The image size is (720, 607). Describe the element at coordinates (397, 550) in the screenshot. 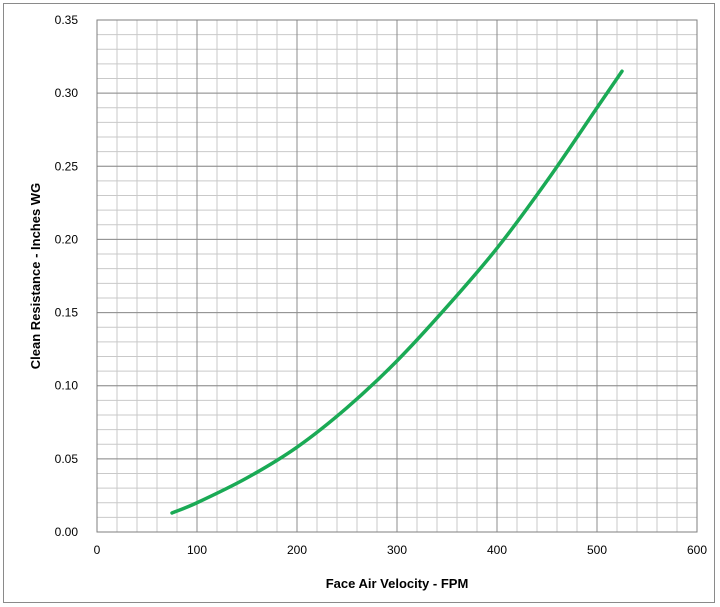

I see `x-tick-label: 300` at that location.